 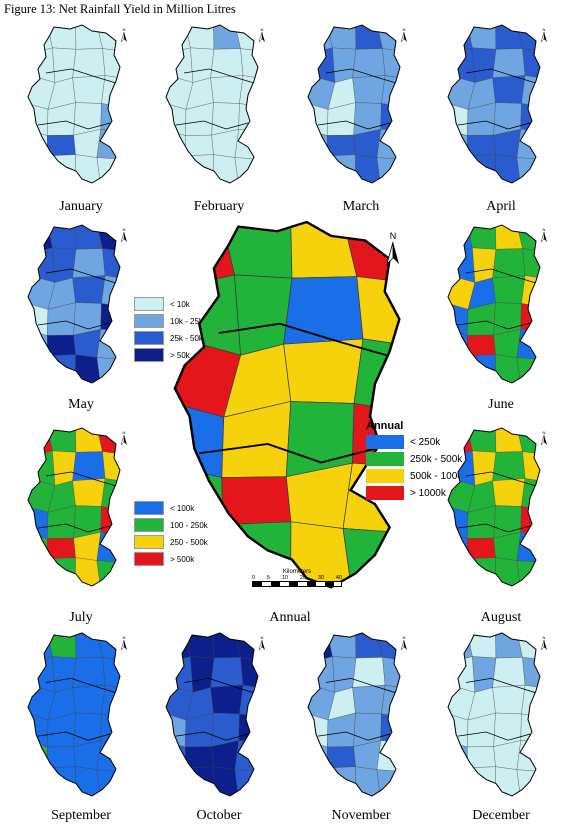 I want to click on caption-may: May, so click(x=81, y=404).